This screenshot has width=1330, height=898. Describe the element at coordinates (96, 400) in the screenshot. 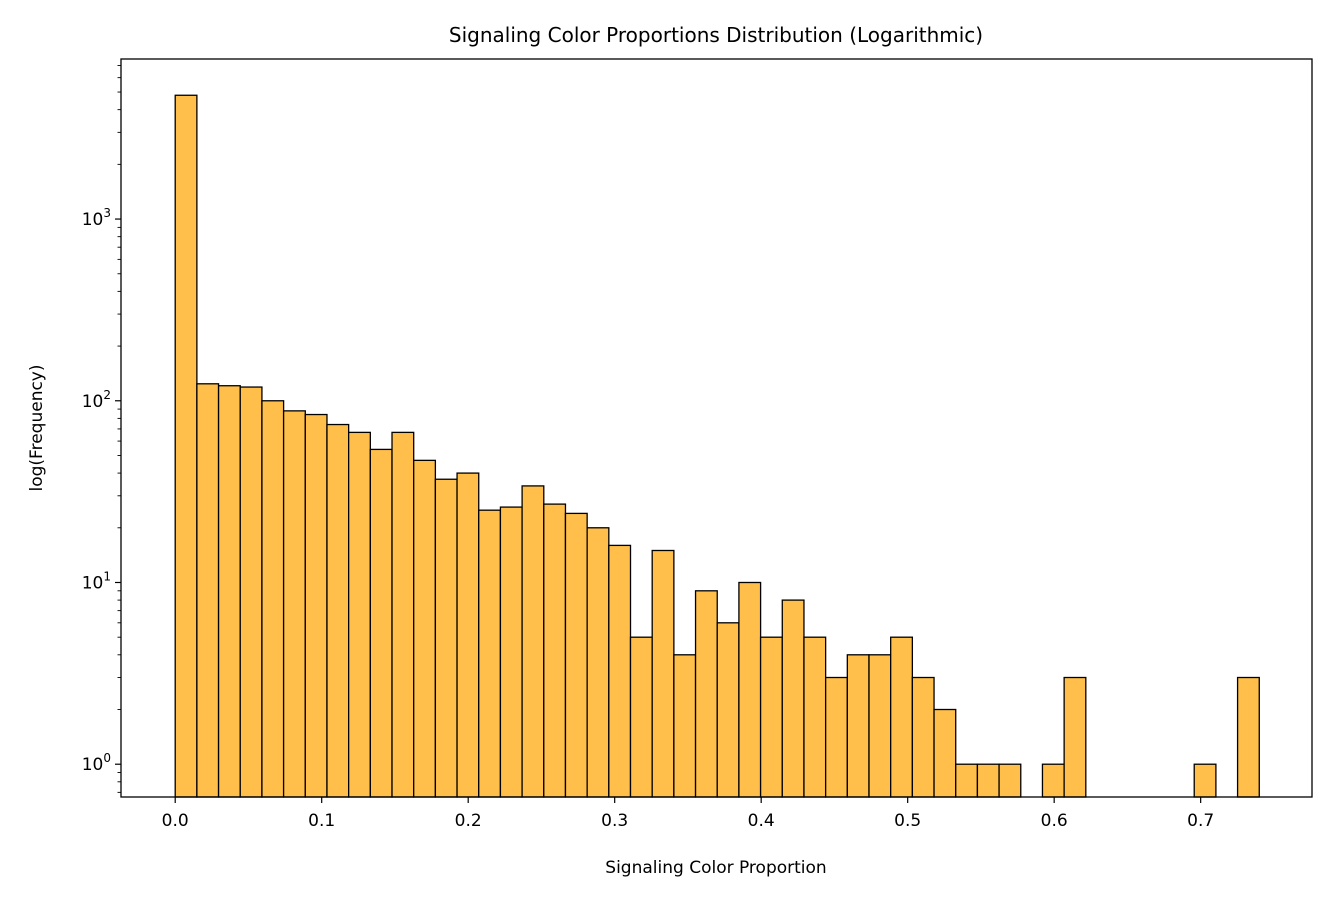

I see `y-tick-label: 10²` at that location.